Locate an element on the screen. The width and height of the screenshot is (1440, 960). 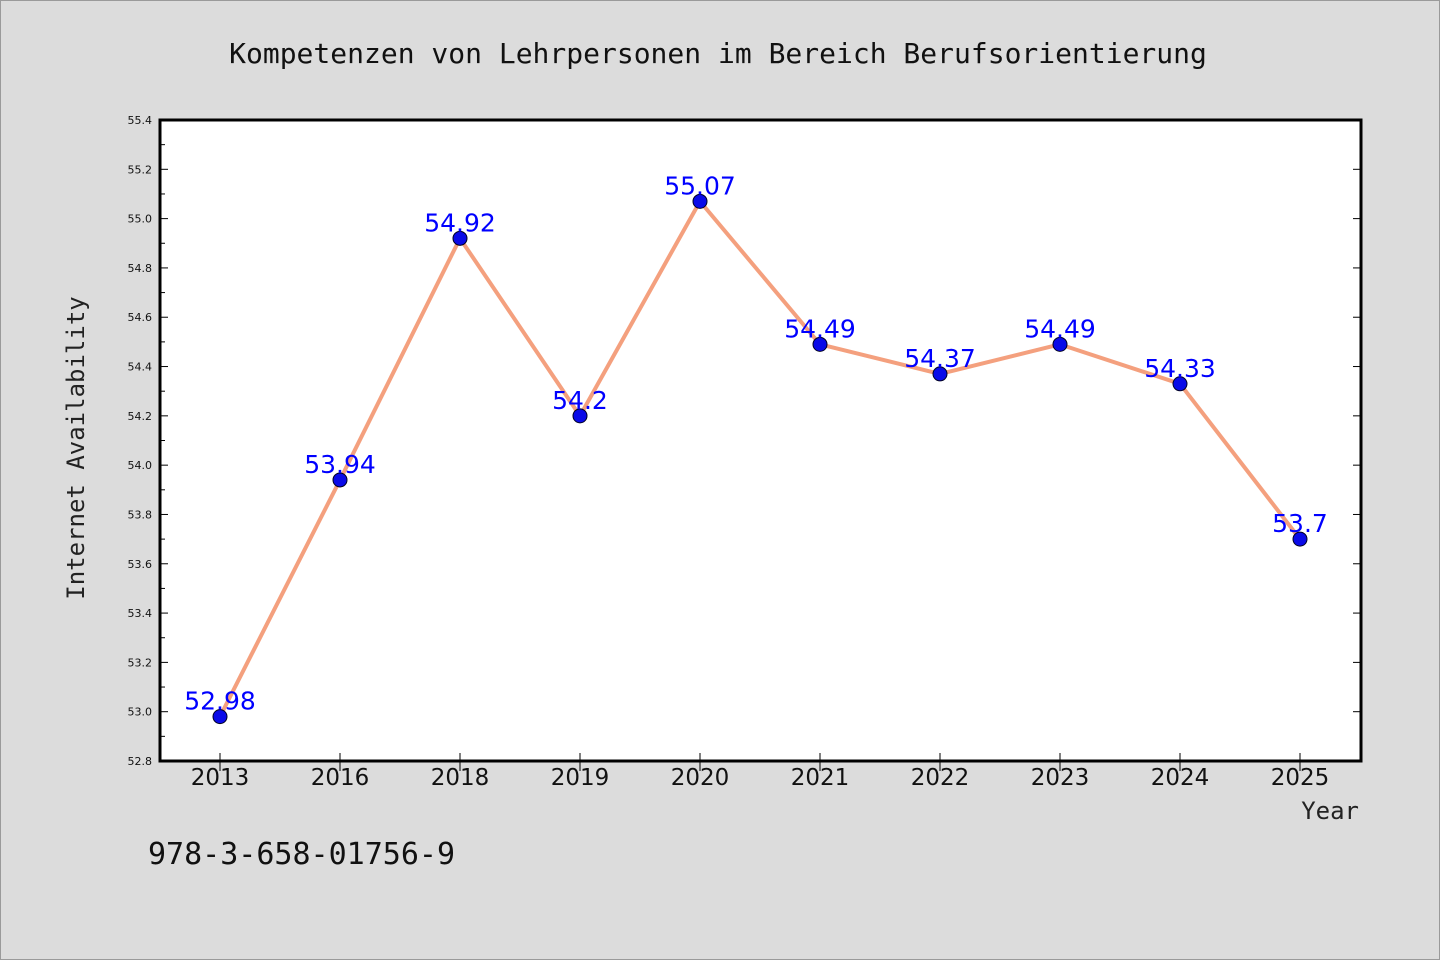
y-tick-label: 53.2 is located at coordinates (140, 662).